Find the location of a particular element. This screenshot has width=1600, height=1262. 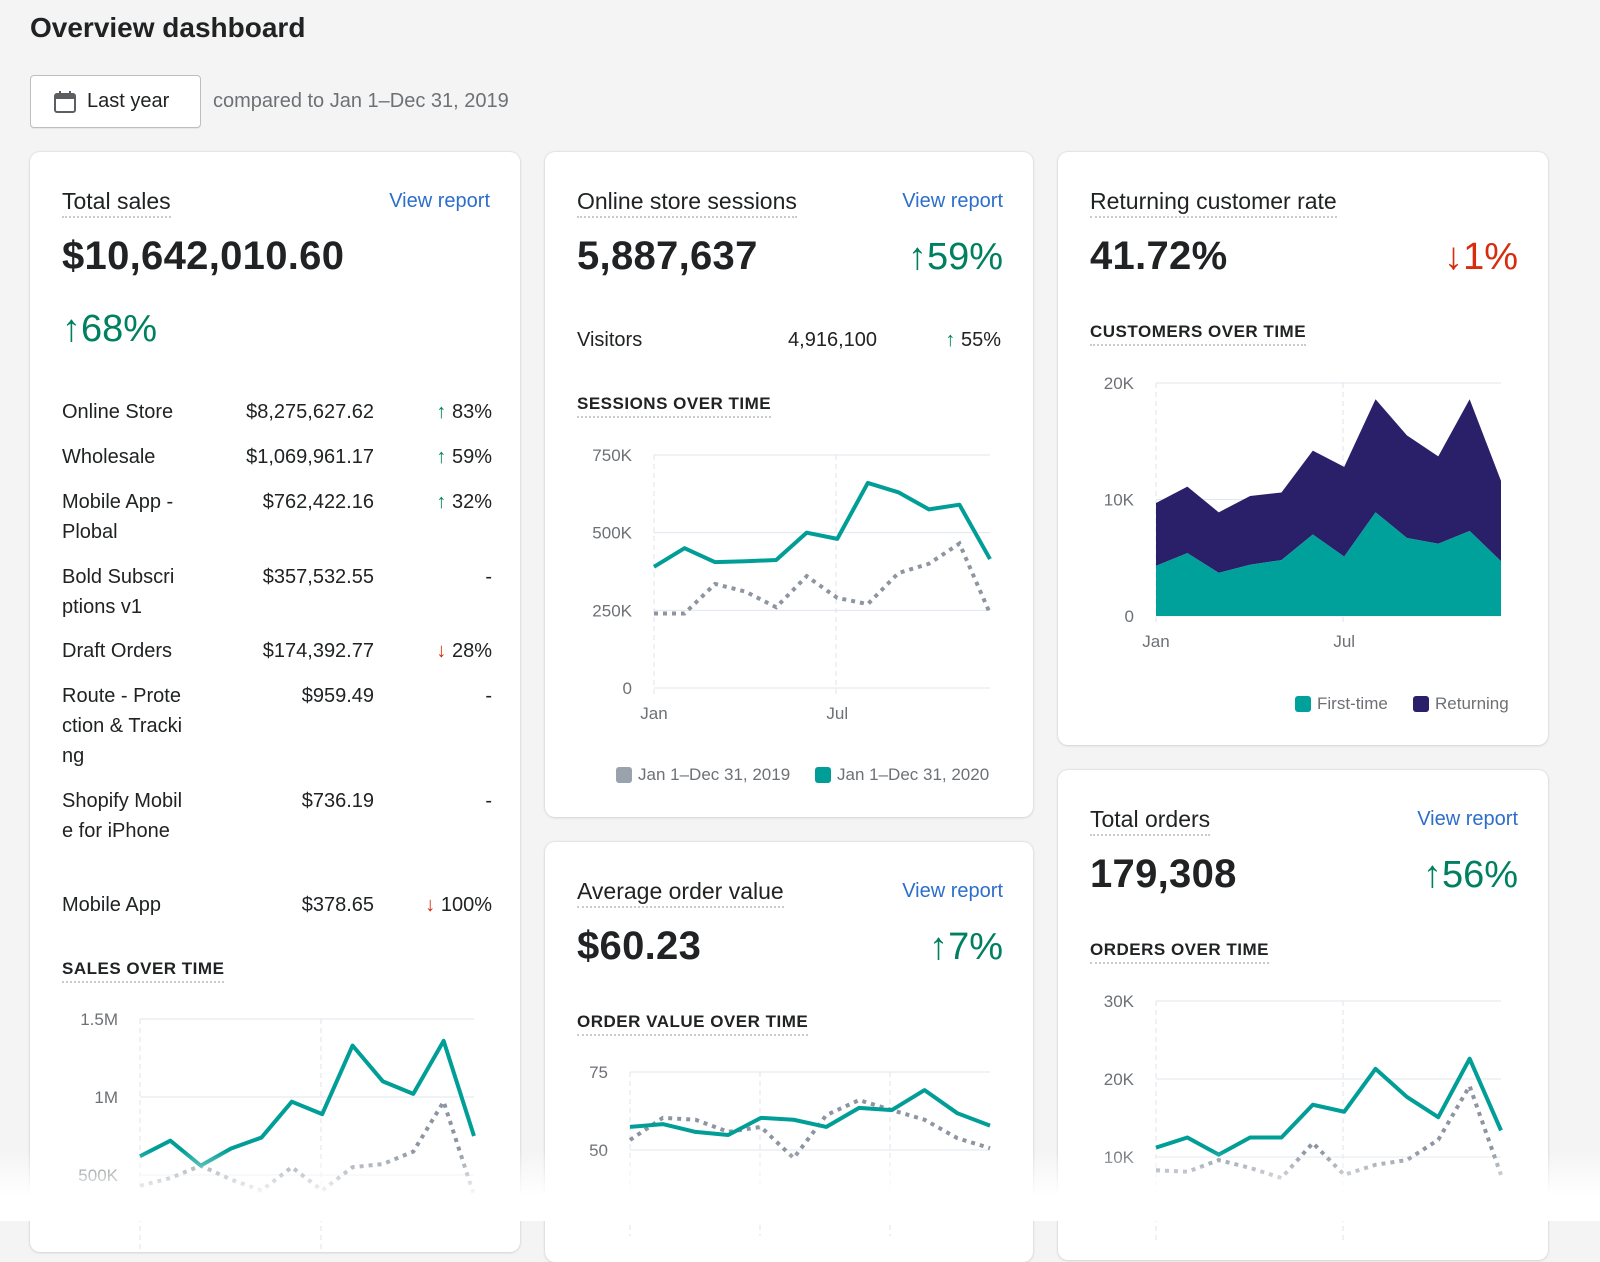

visitors-label: Visitors is located at coordinates (610, 340).